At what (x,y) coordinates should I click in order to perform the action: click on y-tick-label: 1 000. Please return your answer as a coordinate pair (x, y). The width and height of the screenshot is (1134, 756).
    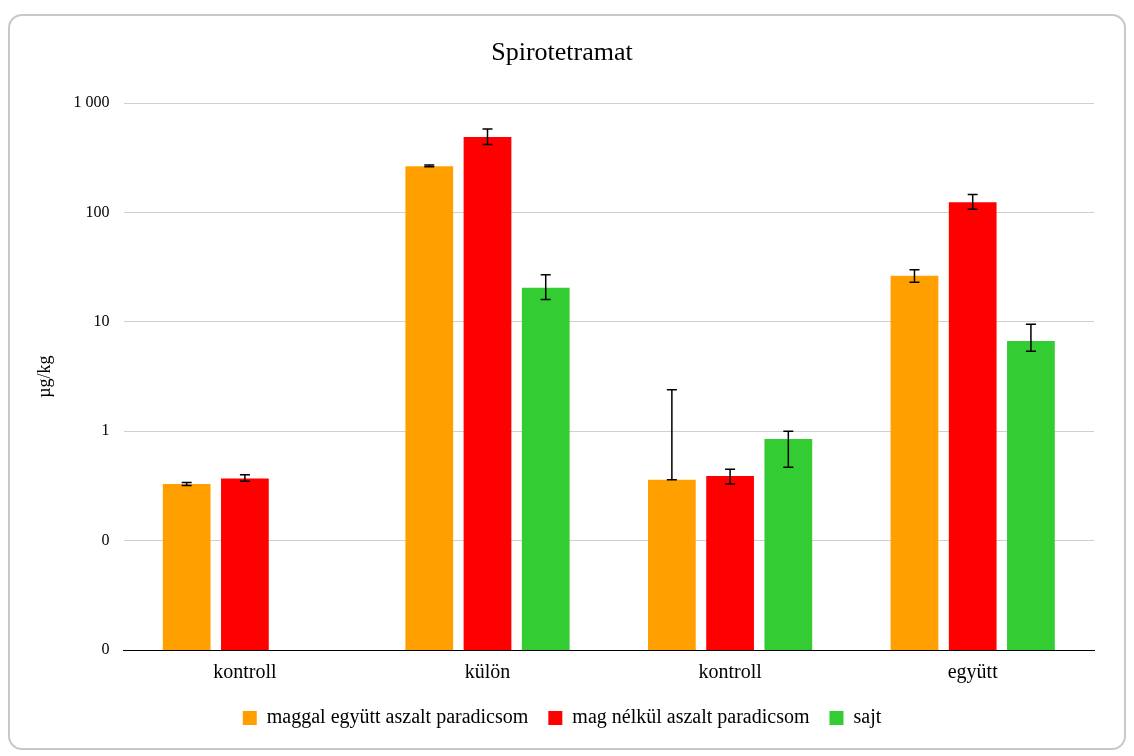
    Looking at the image, I should click on (91, 102).